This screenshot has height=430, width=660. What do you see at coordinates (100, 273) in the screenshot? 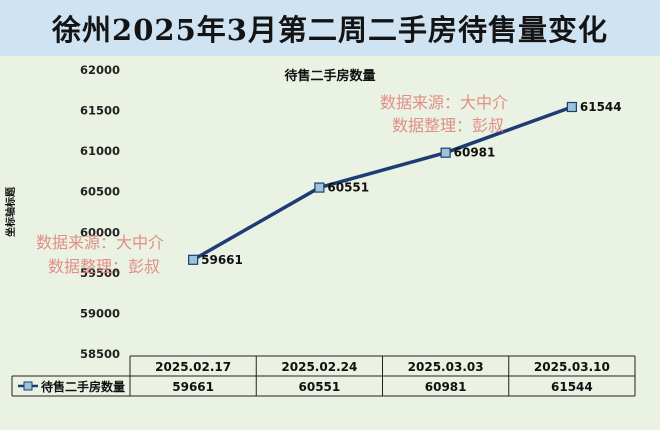
I see `y-tick-label: 59500` at bounding box center [100, 273].